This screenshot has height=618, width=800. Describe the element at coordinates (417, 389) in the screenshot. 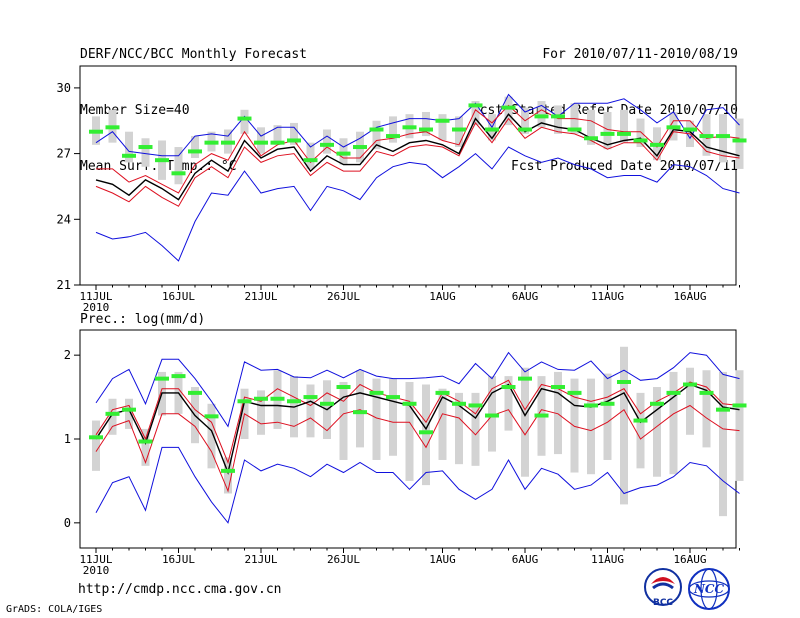

I see `series-line-ens_max` at that location.